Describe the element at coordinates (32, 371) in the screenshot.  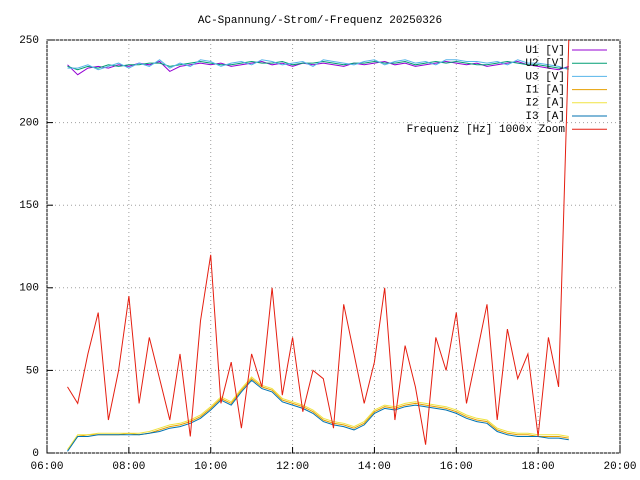
I see `y-tick-label: 50` at that location.